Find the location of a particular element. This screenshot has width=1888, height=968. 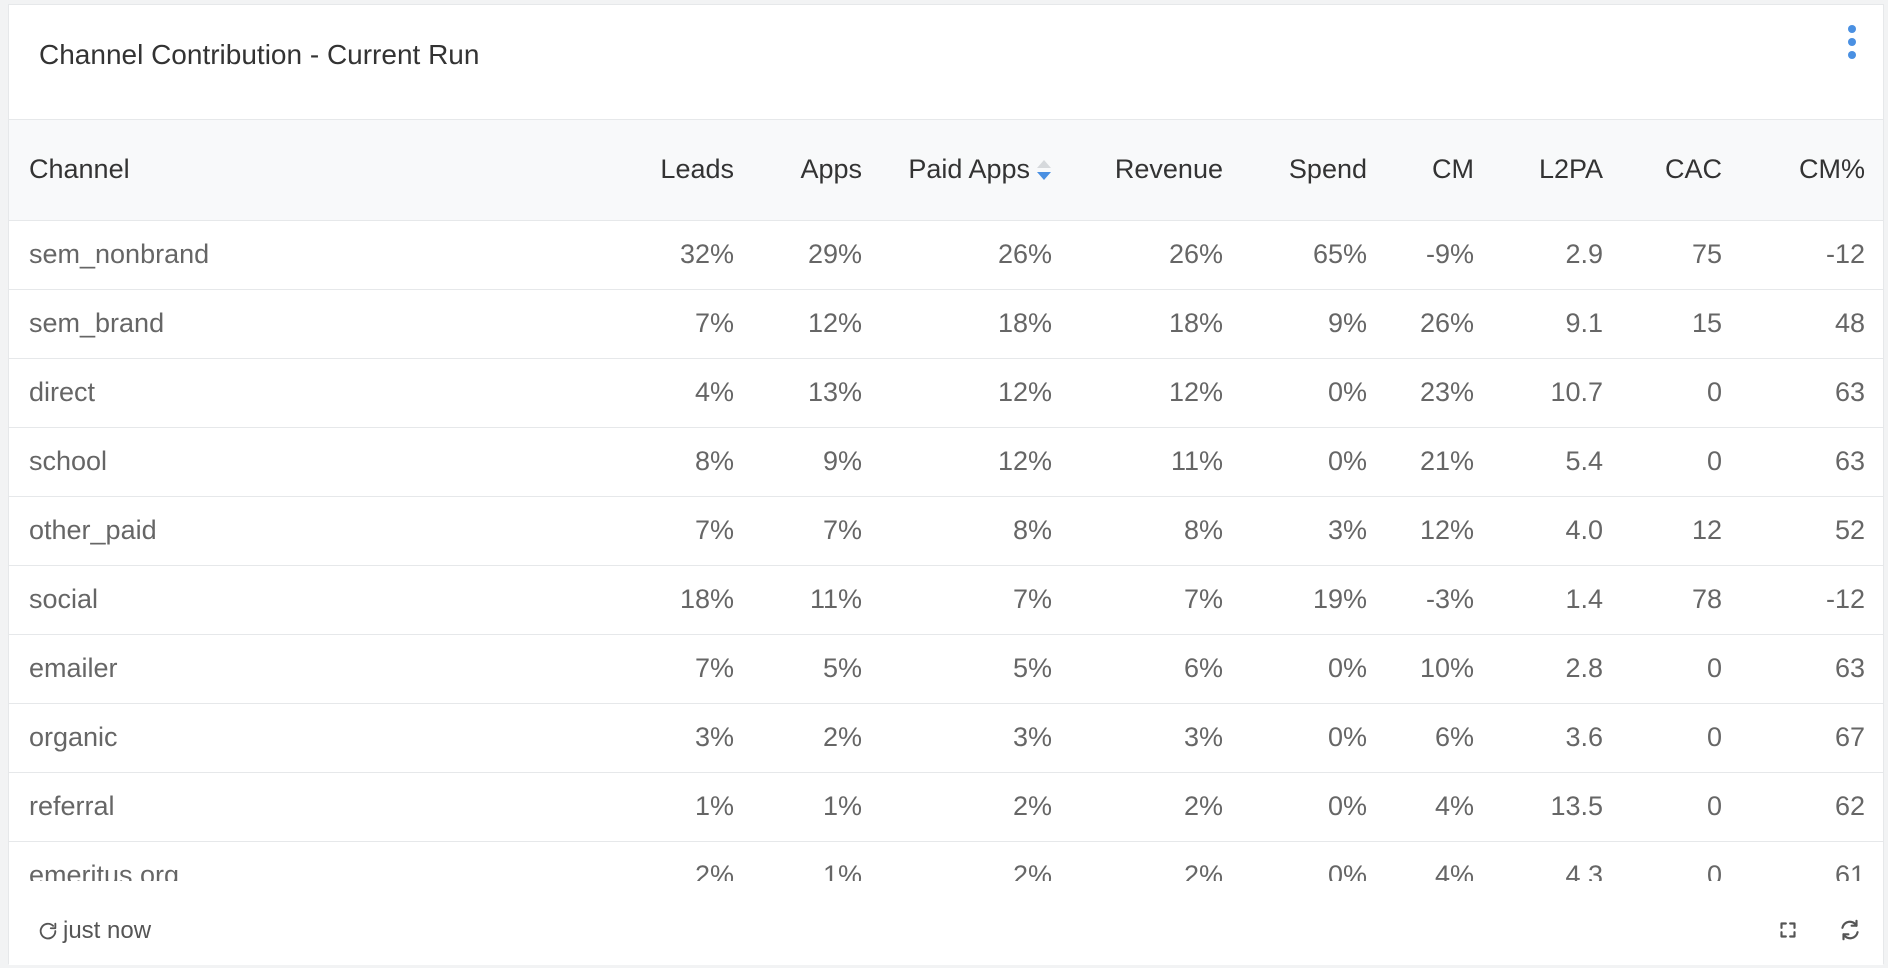

cell-l2pa: 9.1 is located at coordinates (1558, 324).